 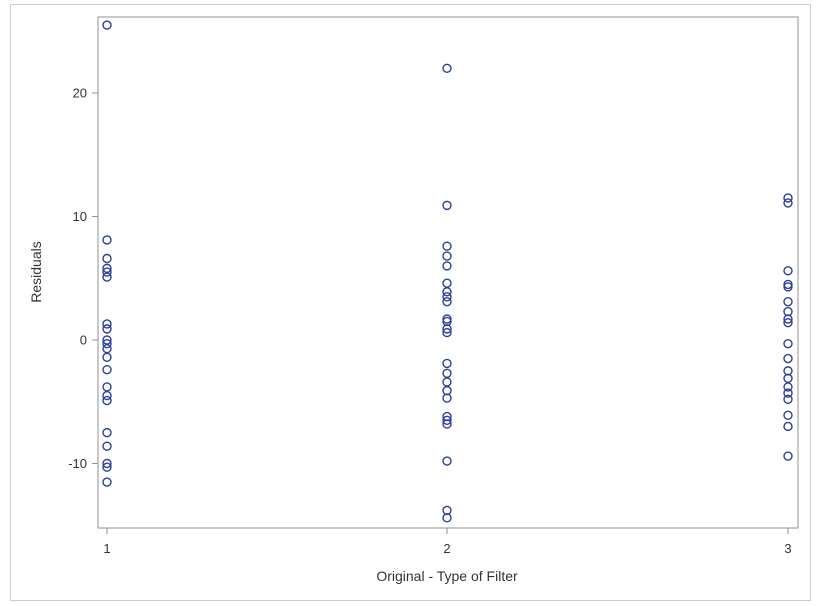 What do you see at coordinates (787, 548) in the screenshot?
I see `x-tick-label: 3` at bounding box center [787, 548].